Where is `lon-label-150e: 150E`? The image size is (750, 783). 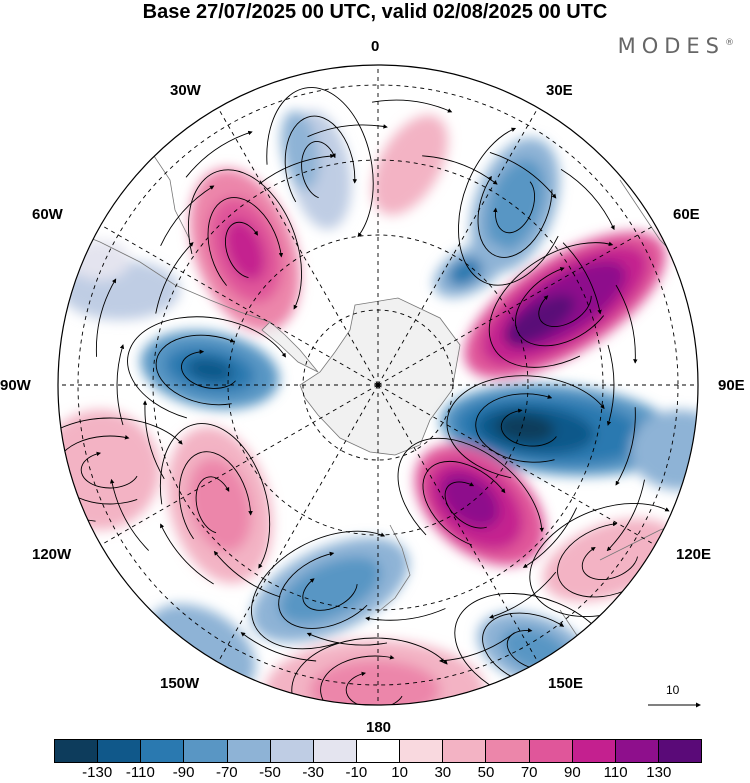
lon-label-150e: 150E is located at coordinates (566, 683).